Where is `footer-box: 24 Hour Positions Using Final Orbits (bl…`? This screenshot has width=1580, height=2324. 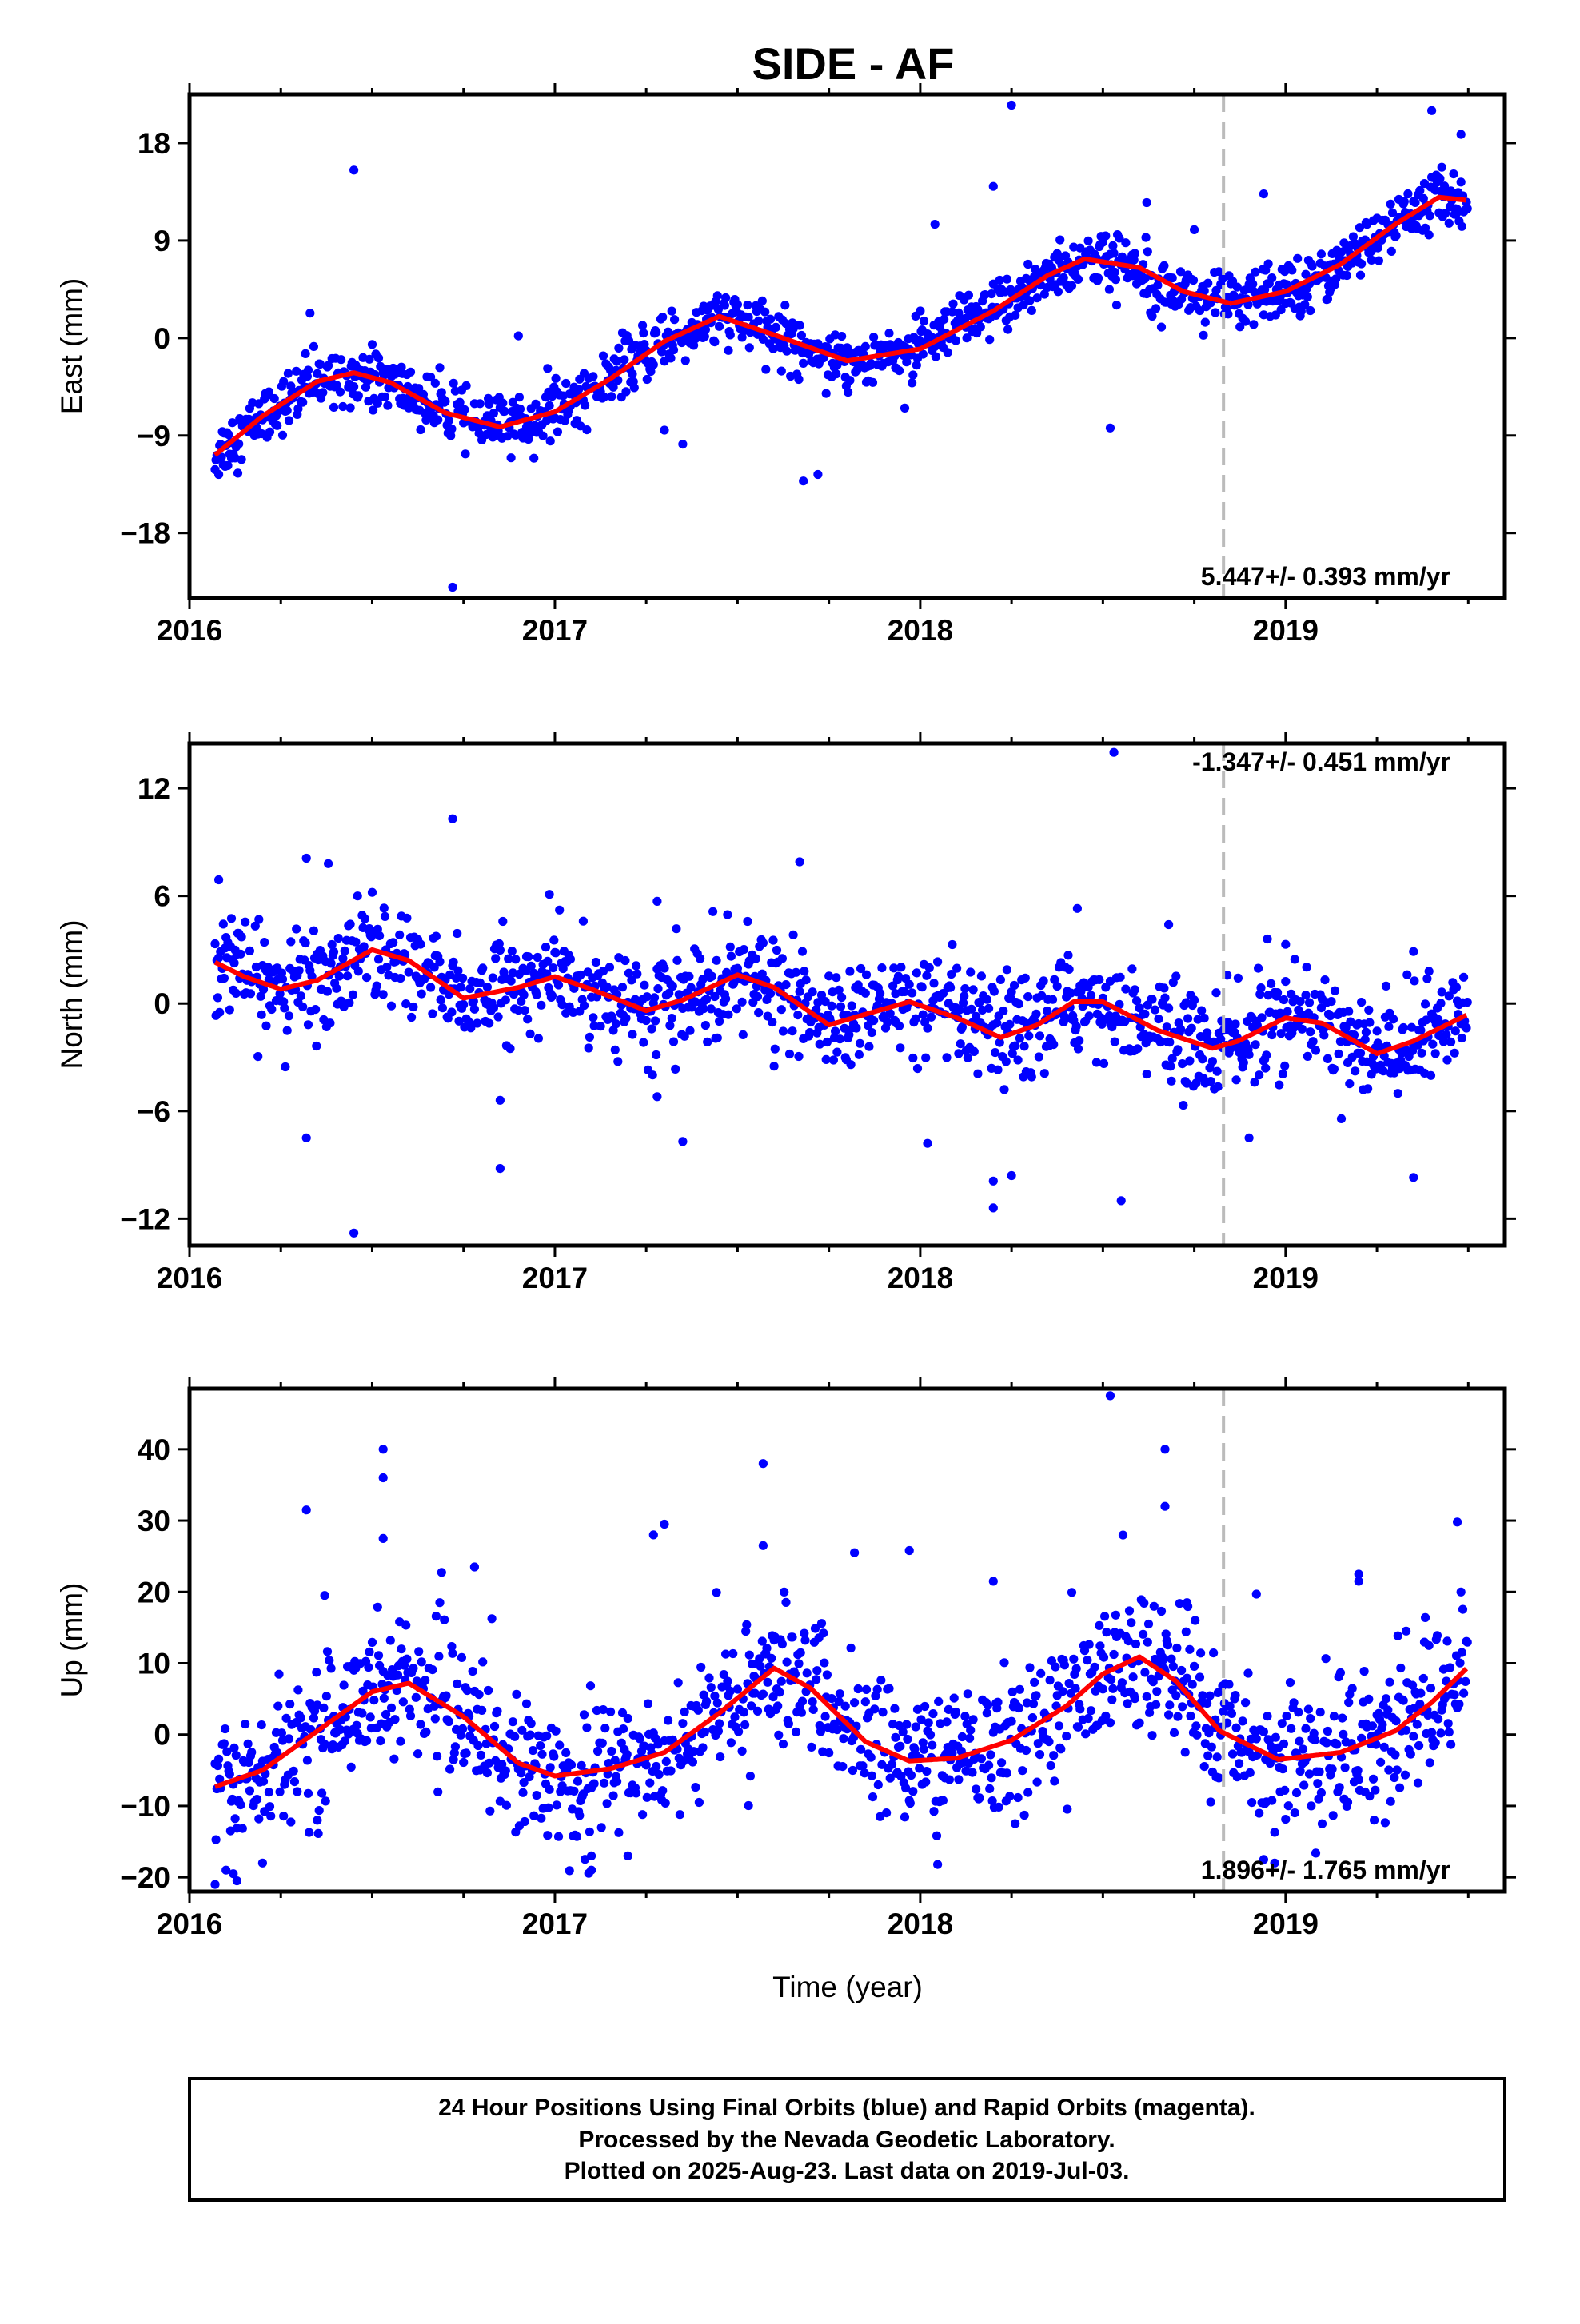
footer-box: 24 Hour Positions Using Final Orbits (bl… is located at coordinates (847, 2139).